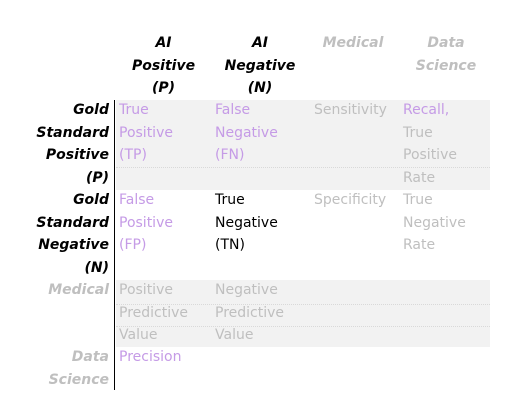  I want to click on column-header-medical: Medical, so click(353, 43).